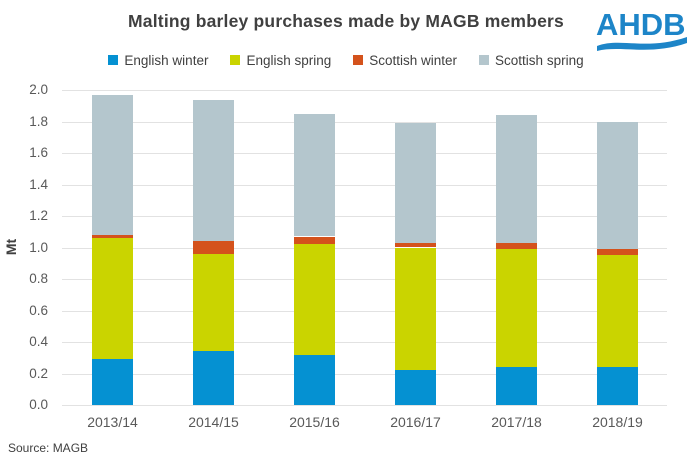  Describe the element at coordinates (48, 448) in the screenshot. I see `source-note: Source: MAGB` at that location.